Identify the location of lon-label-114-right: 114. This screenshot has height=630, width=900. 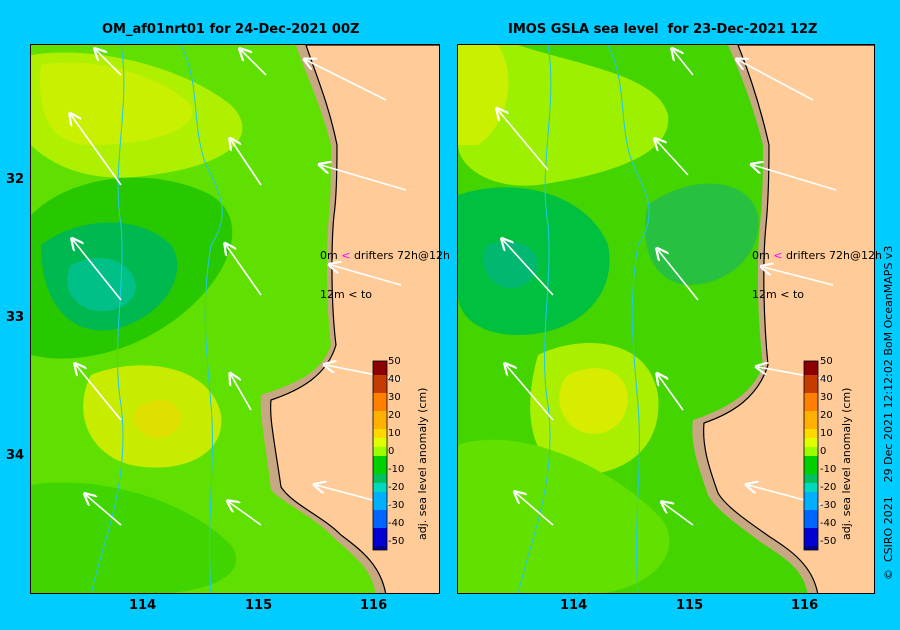
(574, 605).